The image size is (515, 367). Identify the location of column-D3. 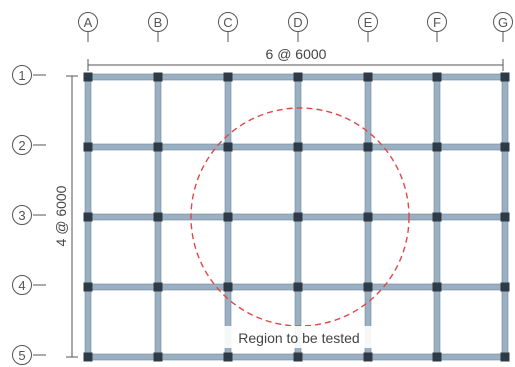
(298, 217).